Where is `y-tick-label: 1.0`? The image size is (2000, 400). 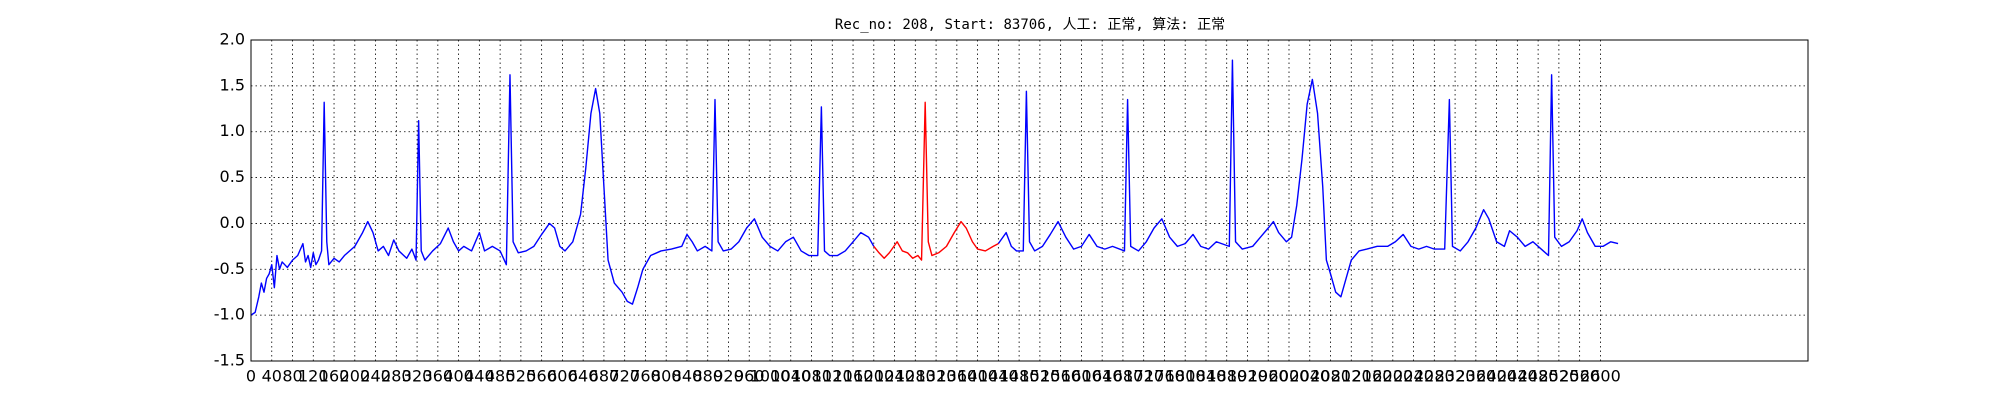 y-tick-label: 1.0 is located at coordinates (232, 130).